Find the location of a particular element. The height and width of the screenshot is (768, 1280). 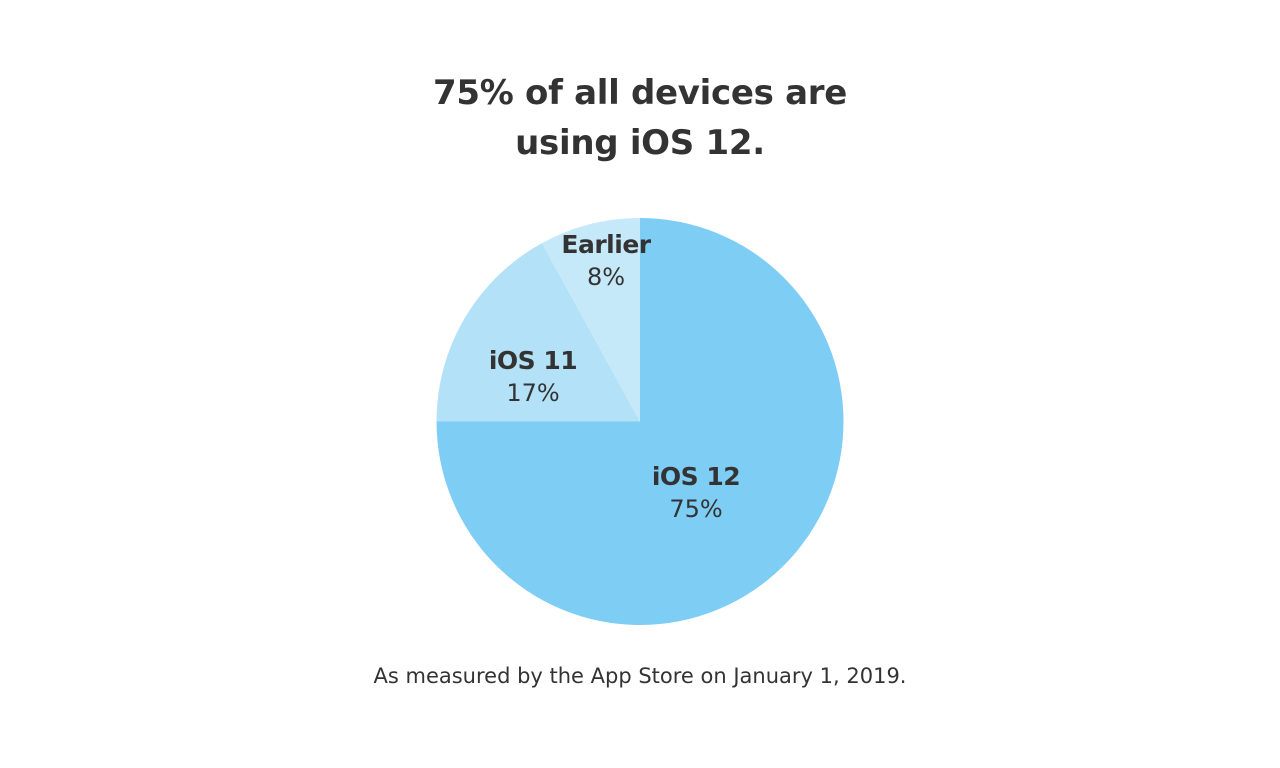

chart-title-line-2: using iOS 12. is located at coordinates (640, 143).